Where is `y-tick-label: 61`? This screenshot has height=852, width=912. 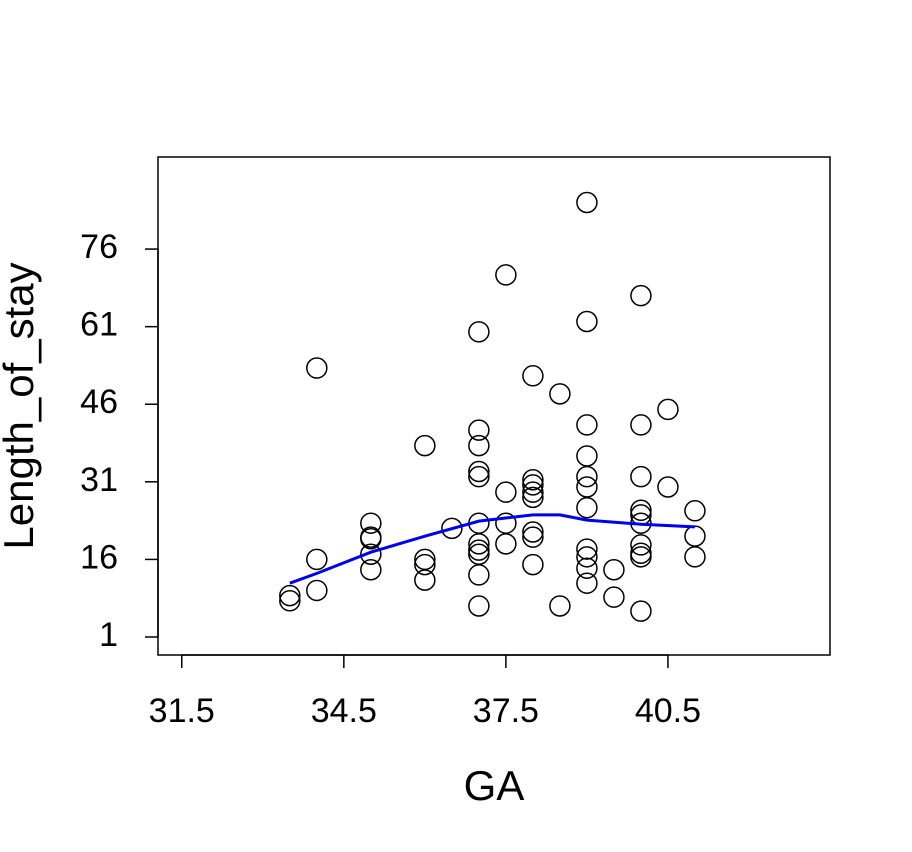 y-tick-label: 61 is located at coordinates (99, 325).